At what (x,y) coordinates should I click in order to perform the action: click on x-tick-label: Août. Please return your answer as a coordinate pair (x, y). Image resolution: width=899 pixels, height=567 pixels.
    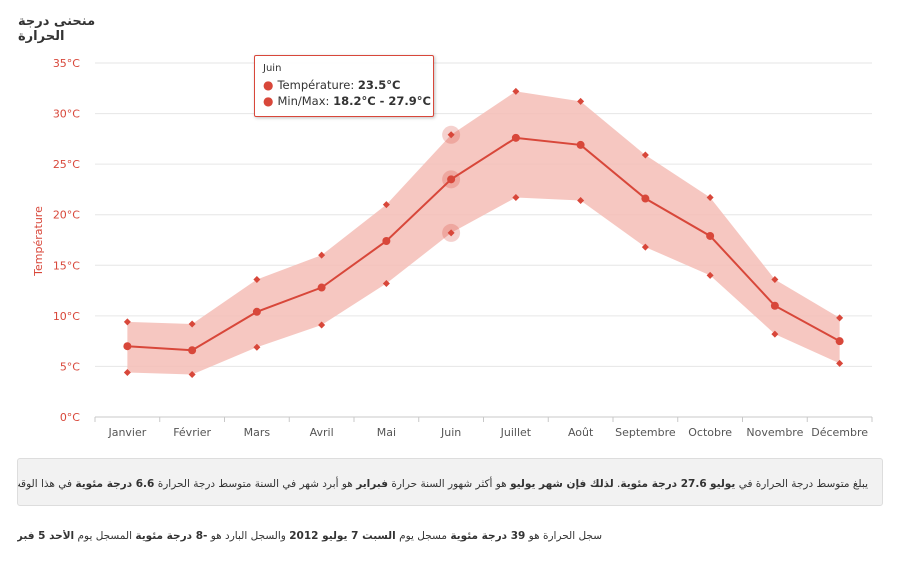
    Looking at the image, I should click on (581, 432).